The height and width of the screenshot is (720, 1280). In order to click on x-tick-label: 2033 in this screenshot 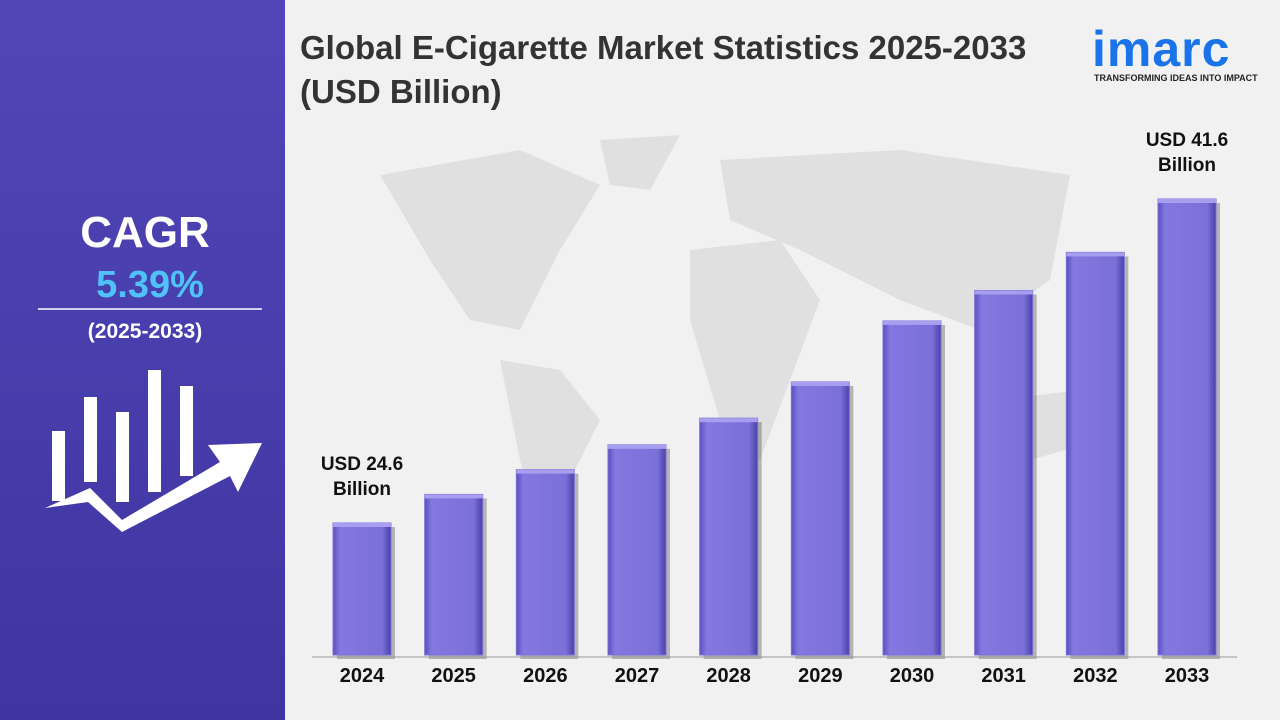, I will do `click(1187, 676)`.